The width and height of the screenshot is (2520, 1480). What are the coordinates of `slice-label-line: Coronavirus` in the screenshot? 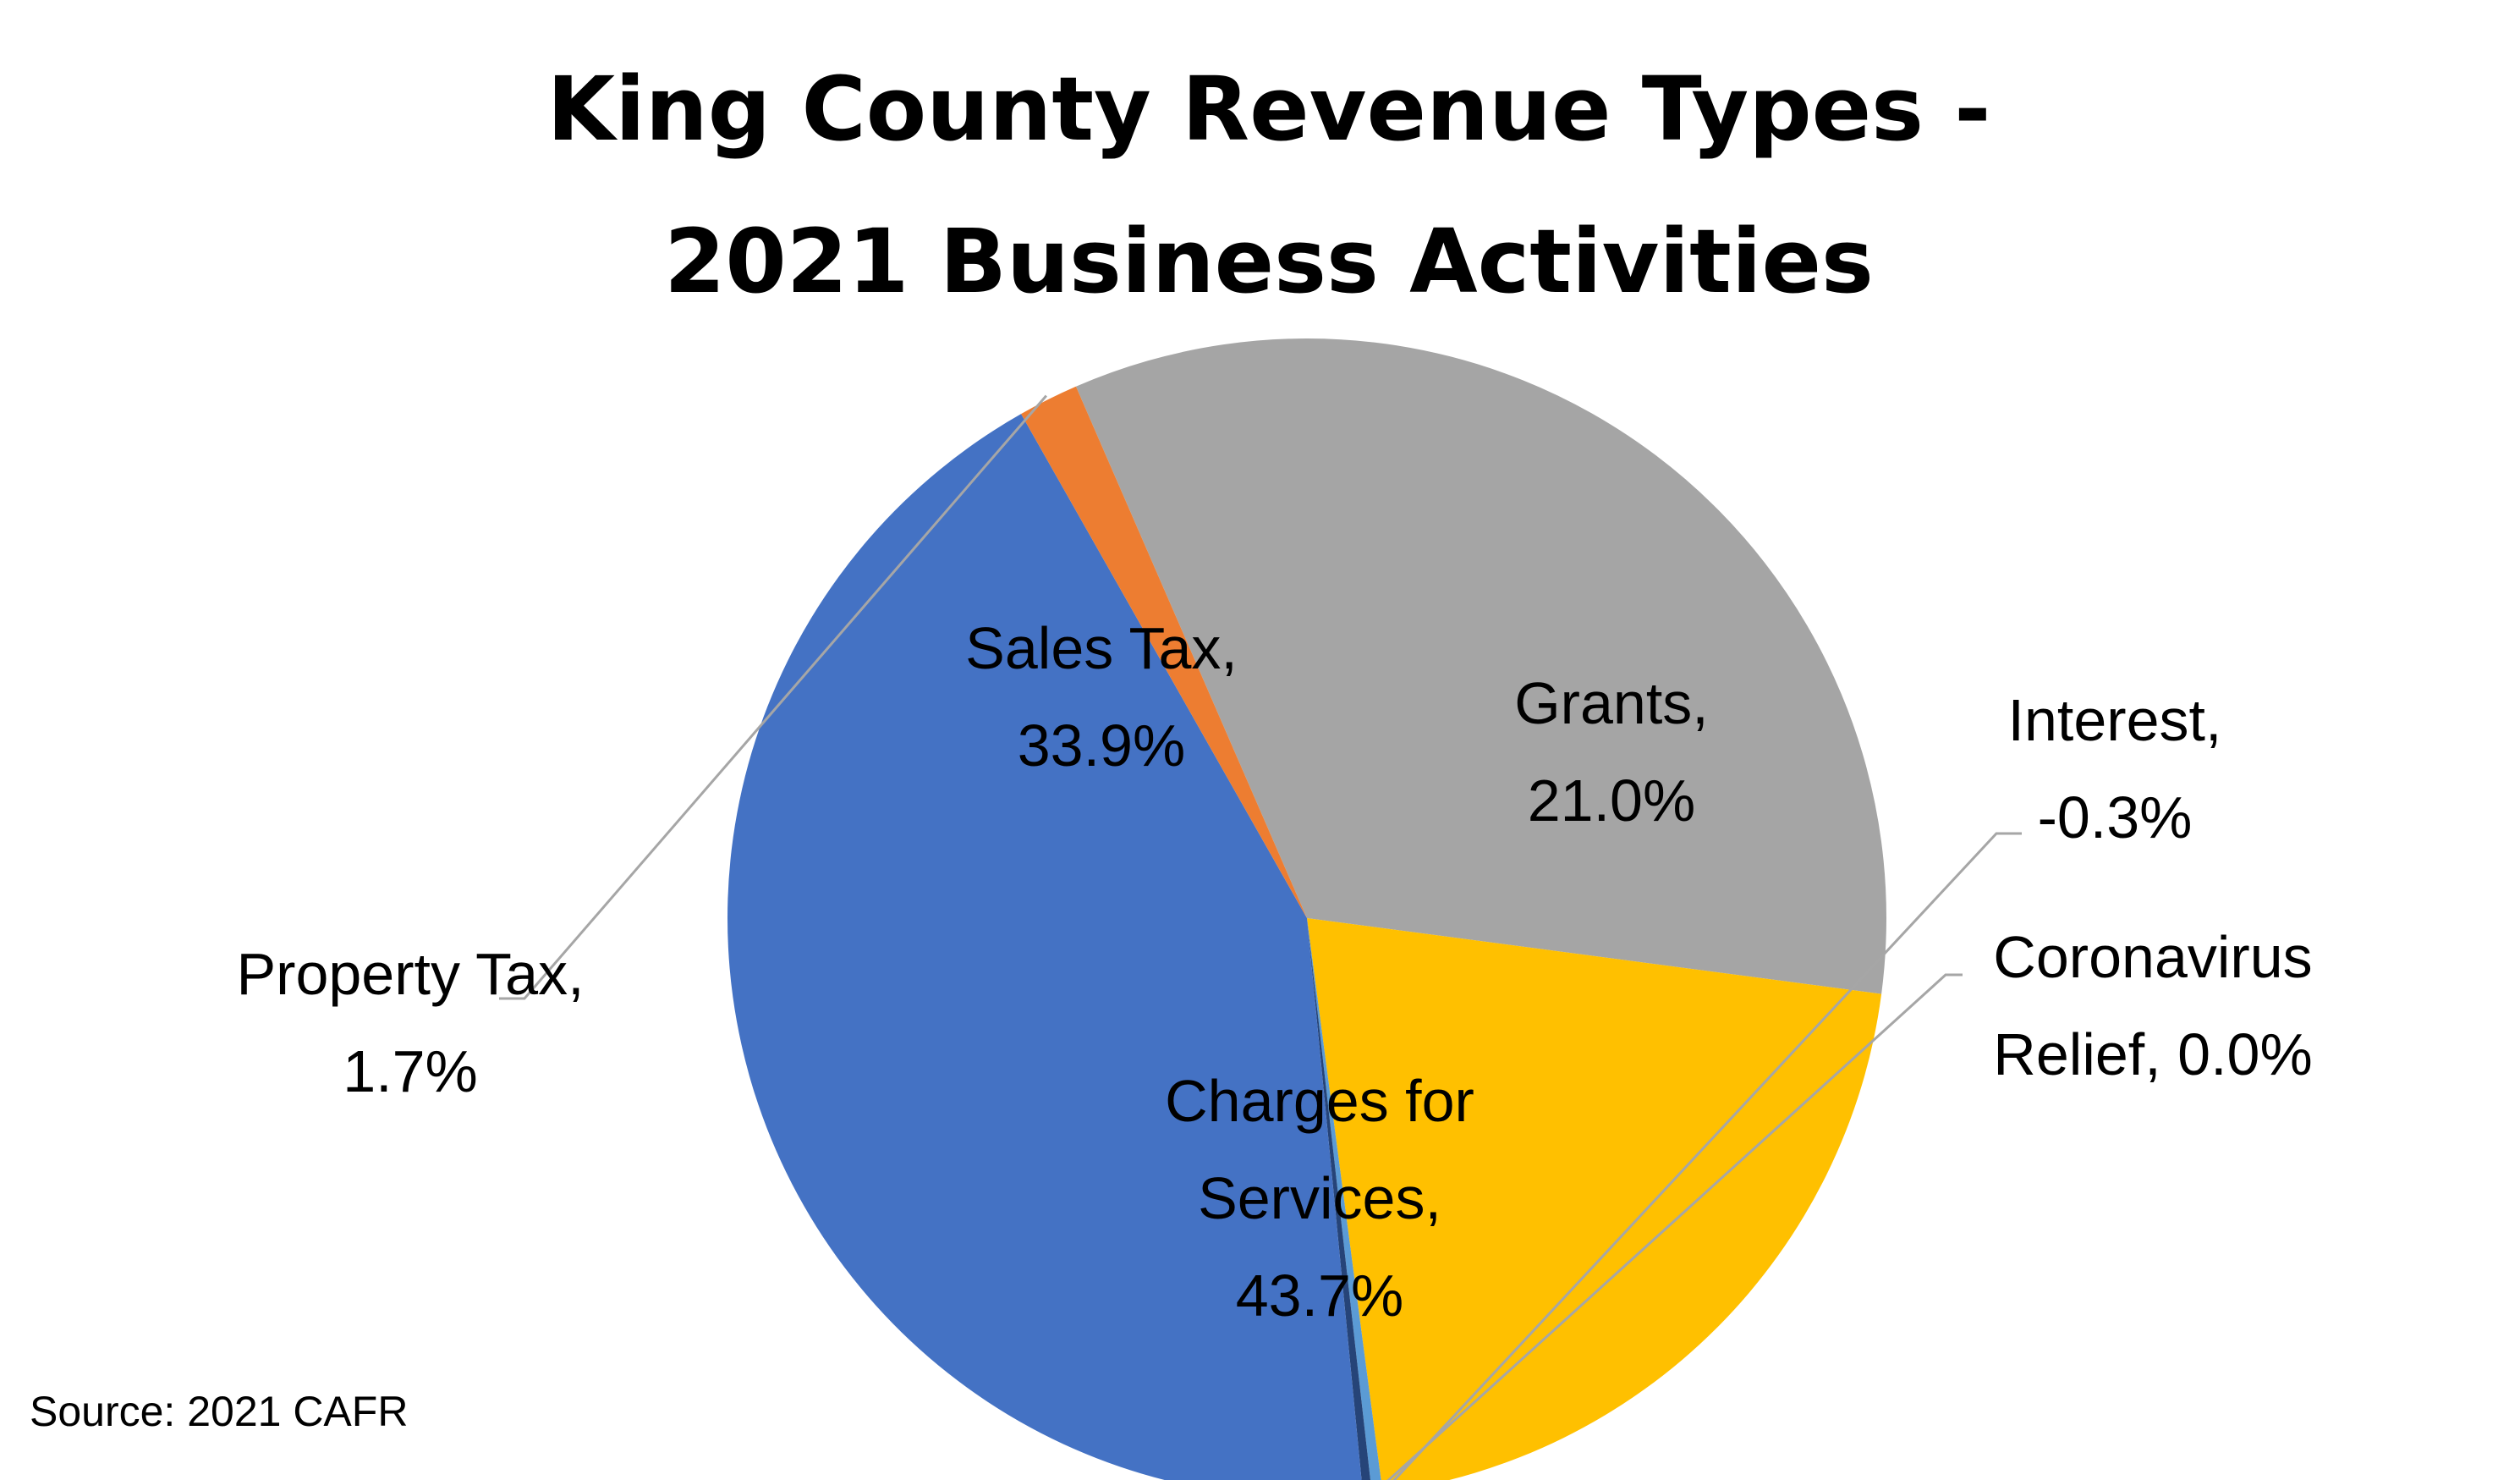 It's located at (2152, 957).